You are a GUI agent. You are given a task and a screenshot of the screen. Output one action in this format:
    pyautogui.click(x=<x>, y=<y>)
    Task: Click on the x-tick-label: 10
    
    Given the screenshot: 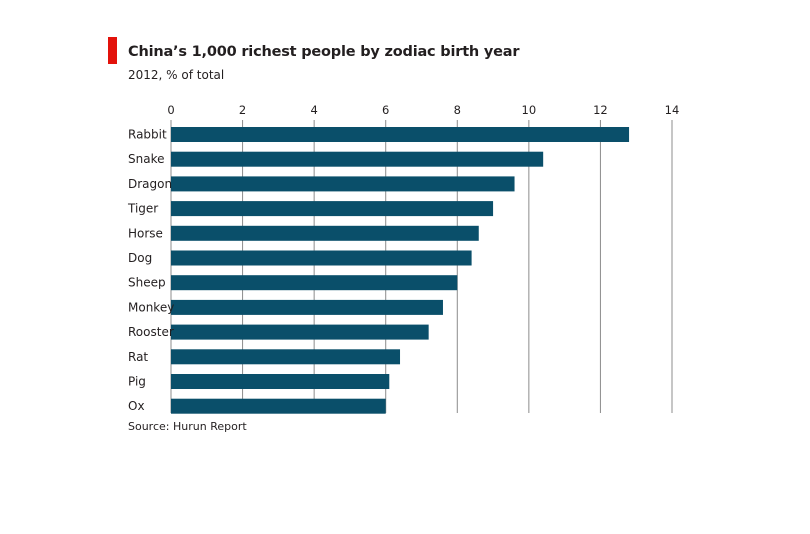 What is the action you would take?
    pyautogui.click(x=529, y=110)
    